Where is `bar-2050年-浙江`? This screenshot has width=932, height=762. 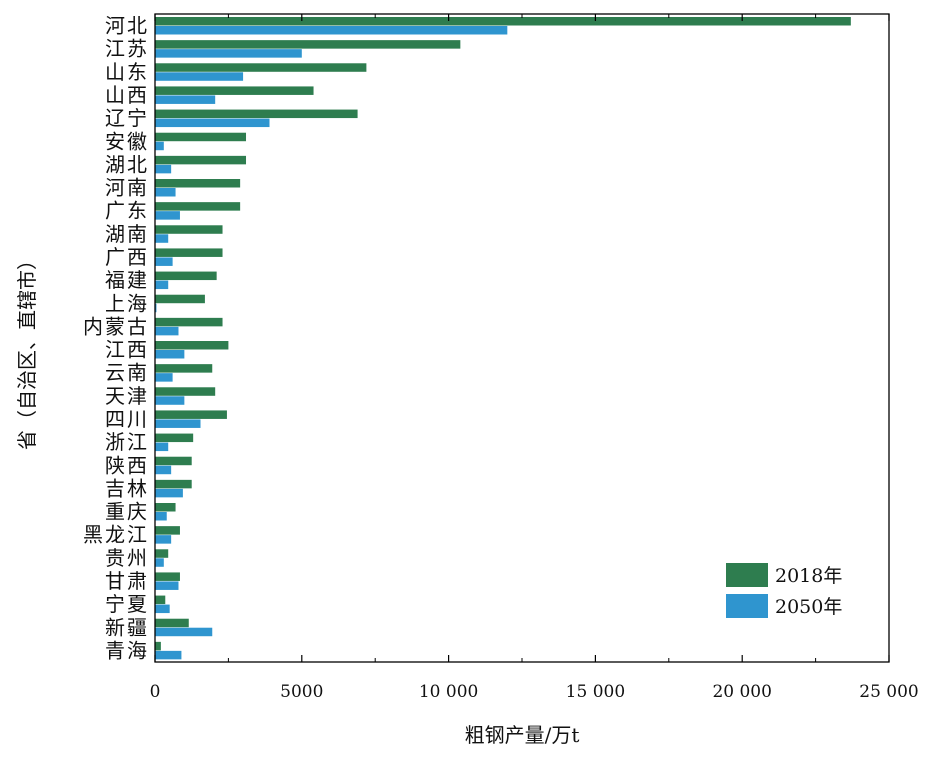
bar-2050年-浙江 is located at coordinates (162, 447).